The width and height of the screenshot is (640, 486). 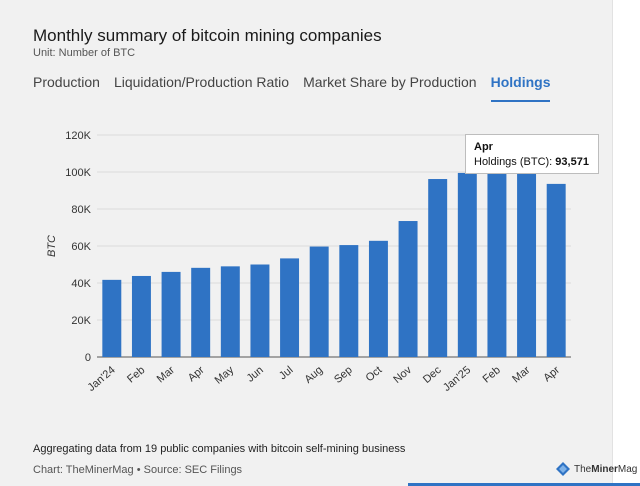 I want to click on x-tick-label: Aug, so click(x=313, y=375).